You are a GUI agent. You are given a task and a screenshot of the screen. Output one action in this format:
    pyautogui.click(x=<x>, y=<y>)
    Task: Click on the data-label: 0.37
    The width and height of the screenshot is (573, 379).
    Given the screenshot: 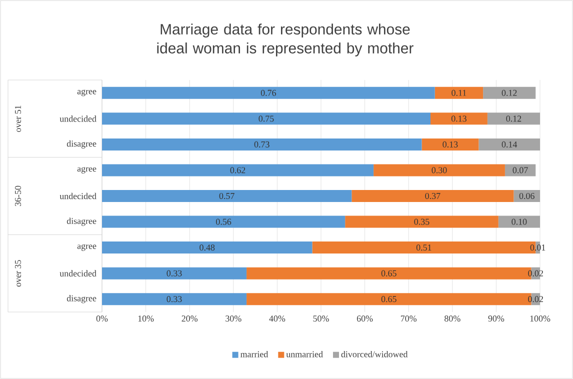 What is the action you would take?
    pyautogui.click(x=432, y=196)
    